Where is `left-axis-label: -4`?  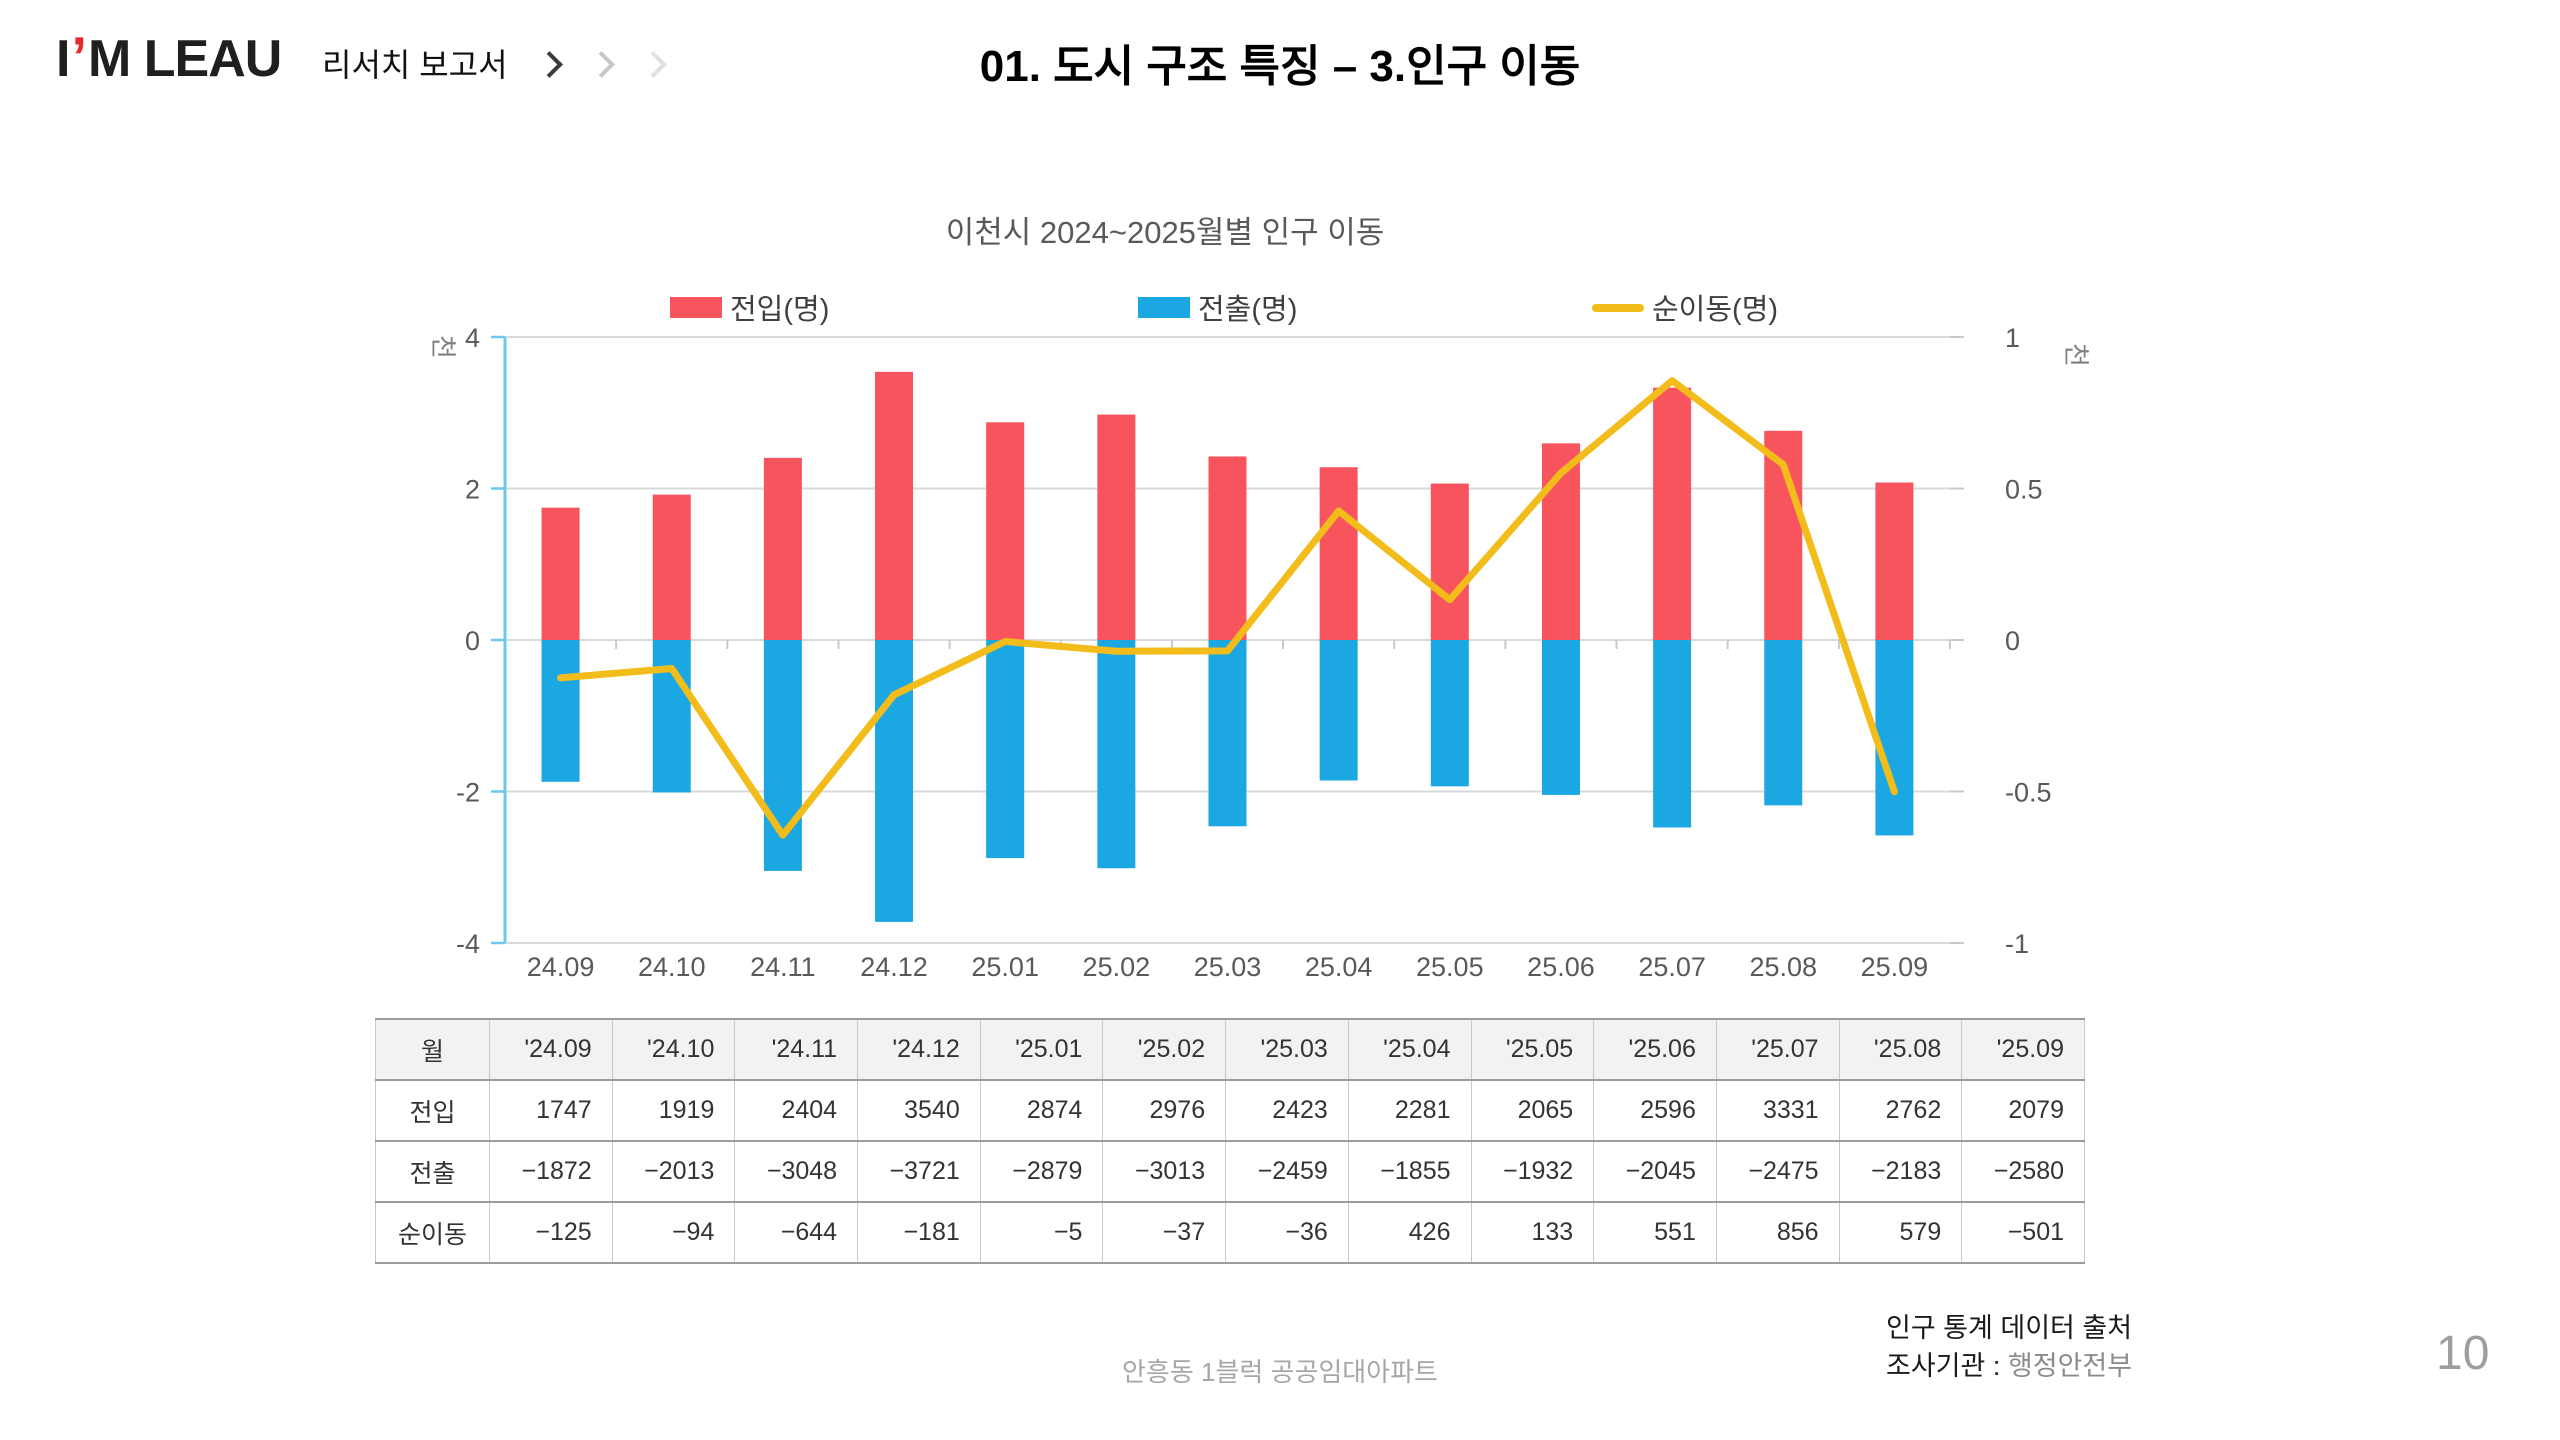
left-axis-label: -4 is located at coordinates (468, 944).